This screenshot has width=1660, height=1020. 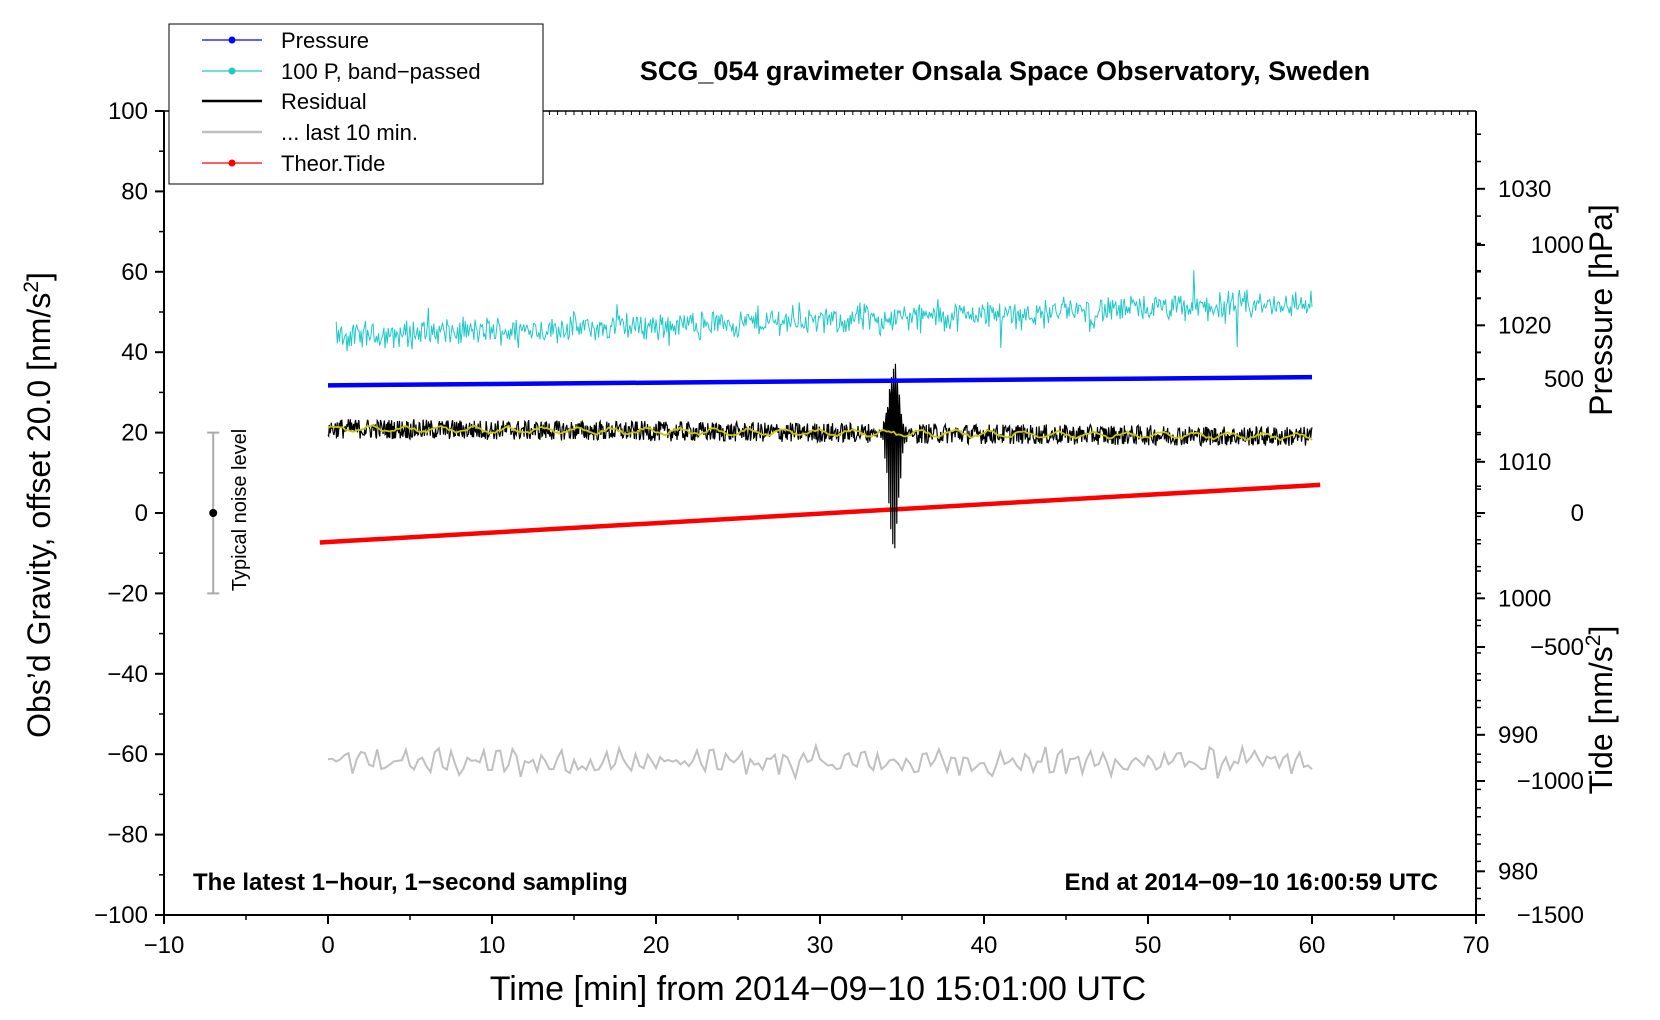 I want to click on legend-label-bandpassed: 100 P, band−passed, so click(x=381, y=71).